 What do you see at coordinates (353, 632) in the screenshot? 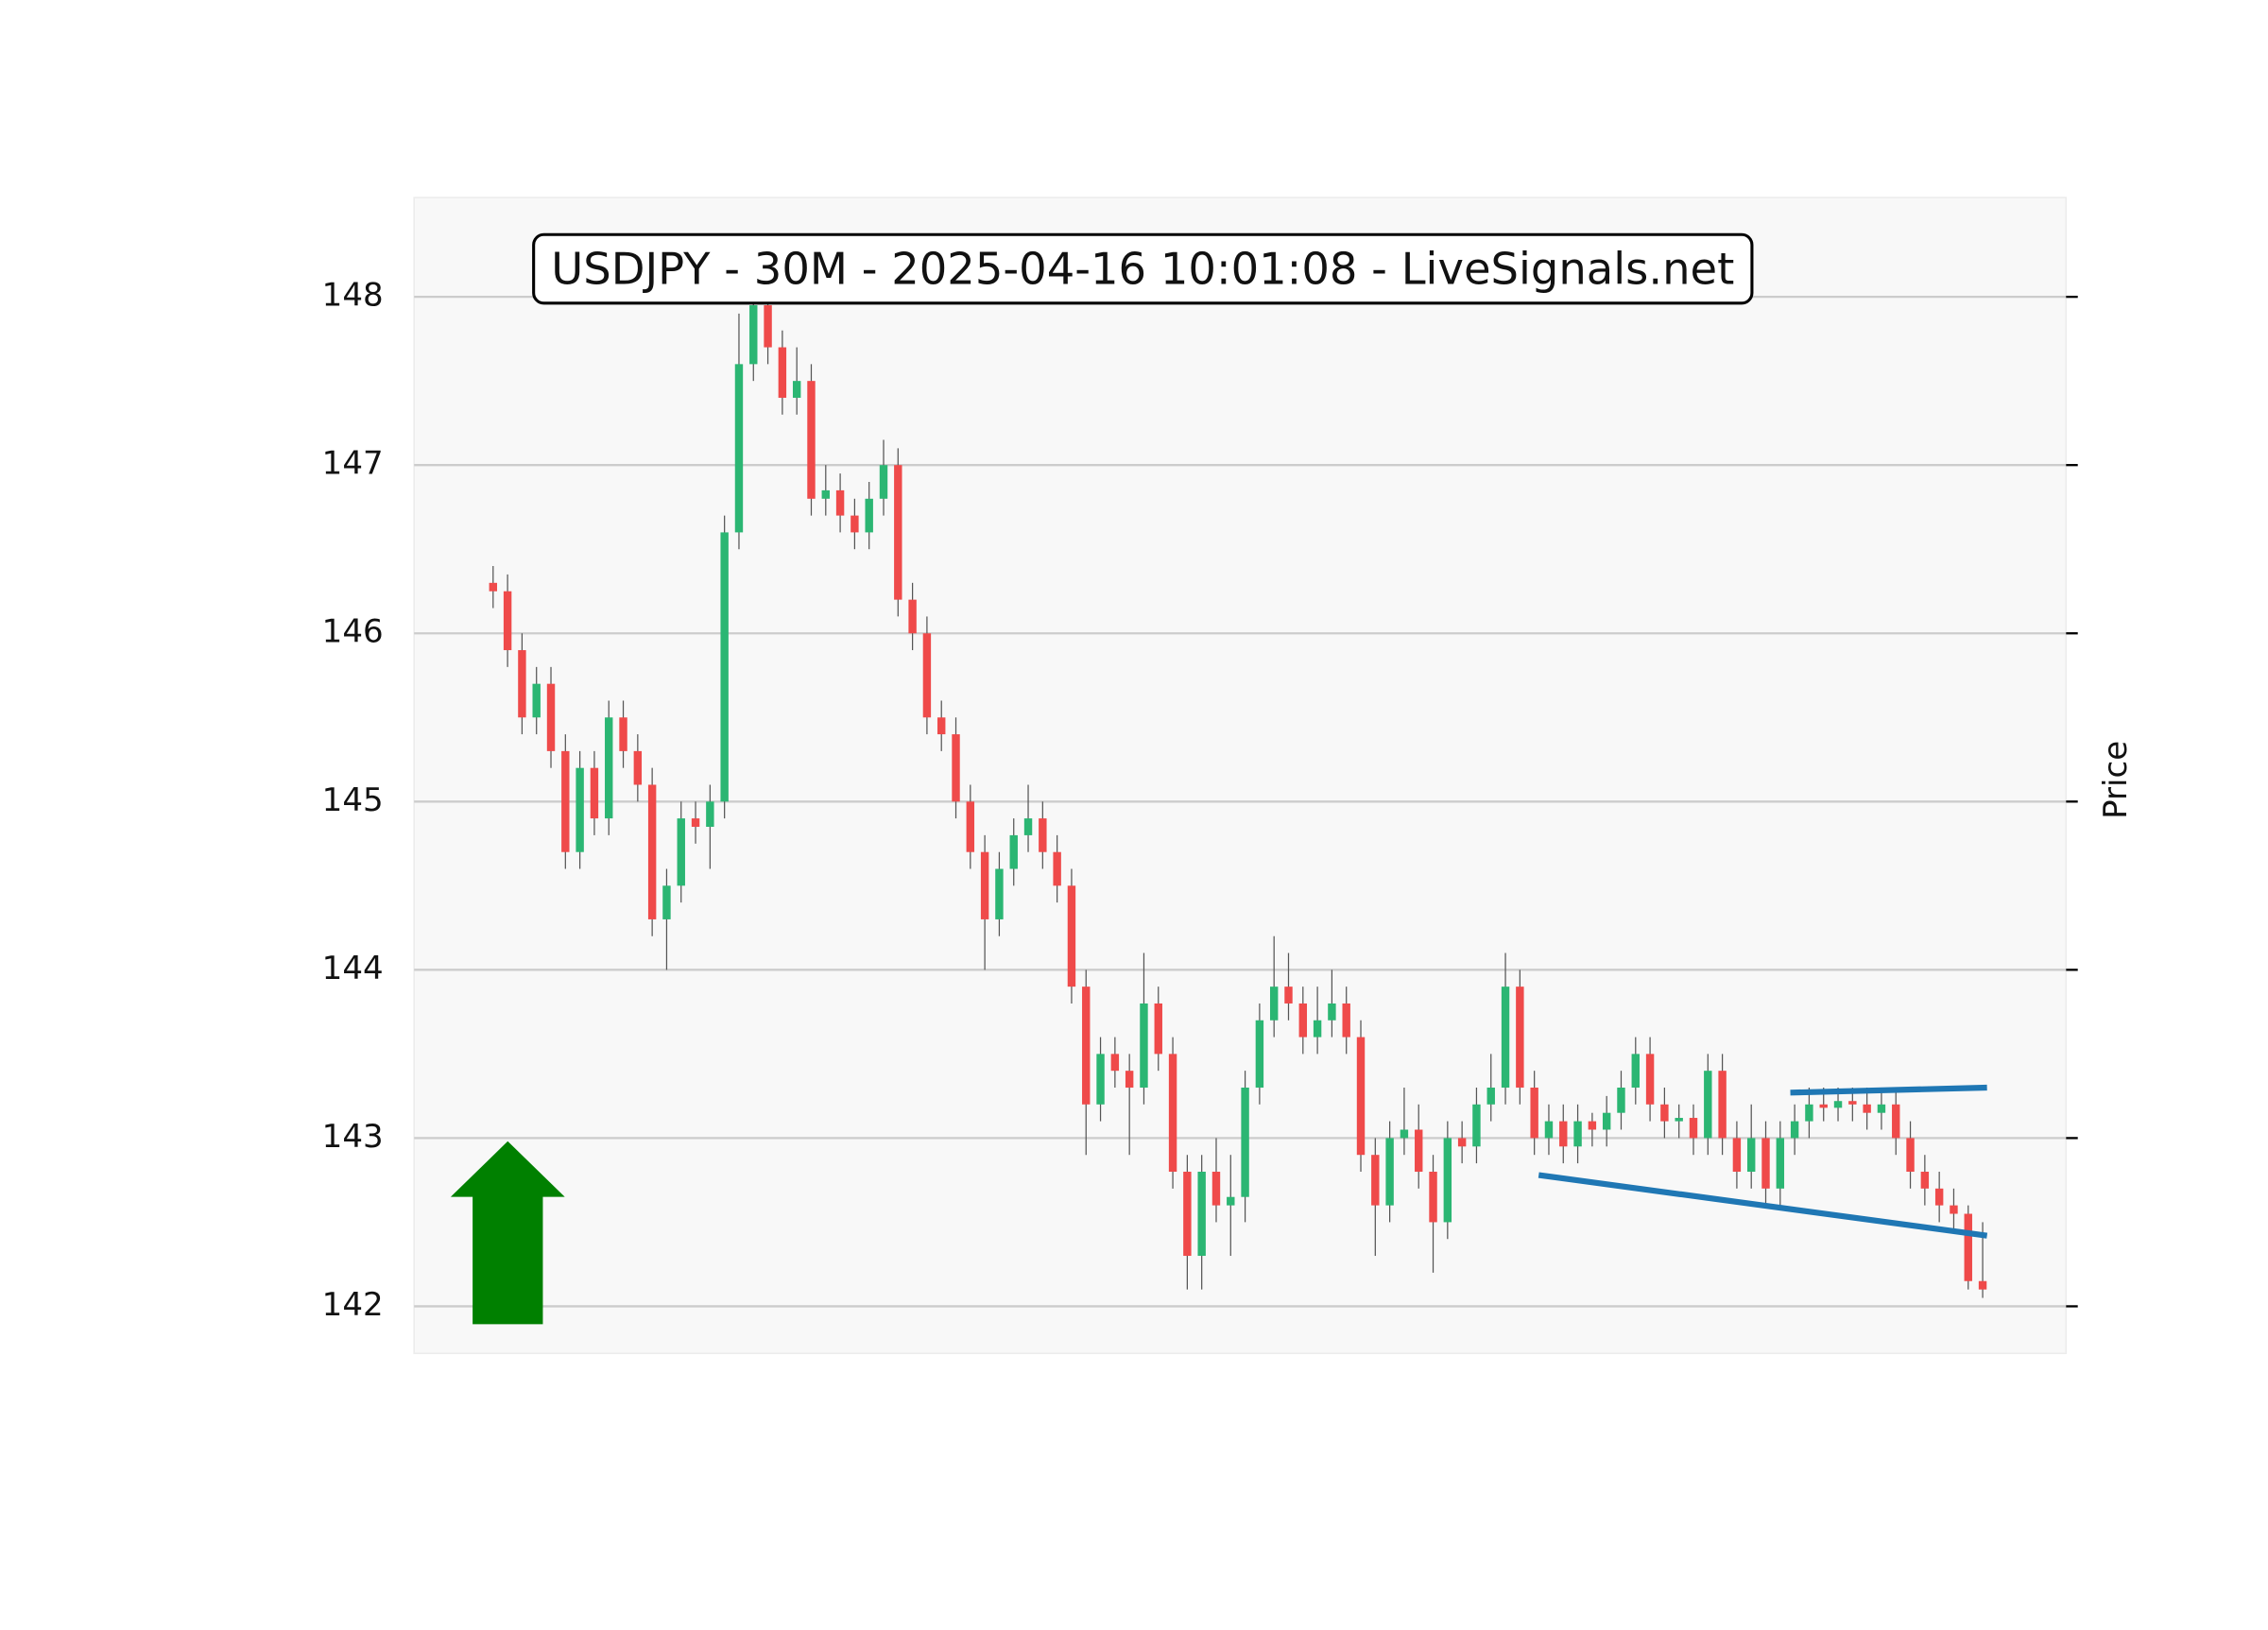
I see `y-tick-label: 146` at bounding box center [353, 632].